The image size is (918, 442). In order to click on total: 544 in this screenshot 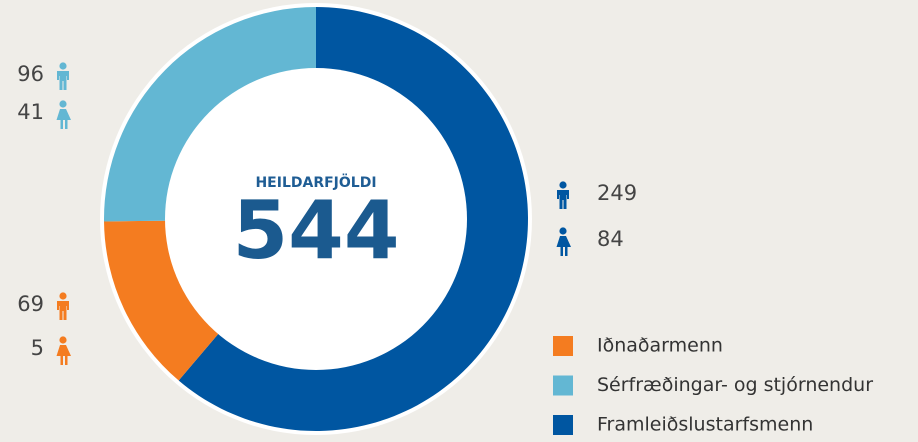, I will do `click(316, 230)`.